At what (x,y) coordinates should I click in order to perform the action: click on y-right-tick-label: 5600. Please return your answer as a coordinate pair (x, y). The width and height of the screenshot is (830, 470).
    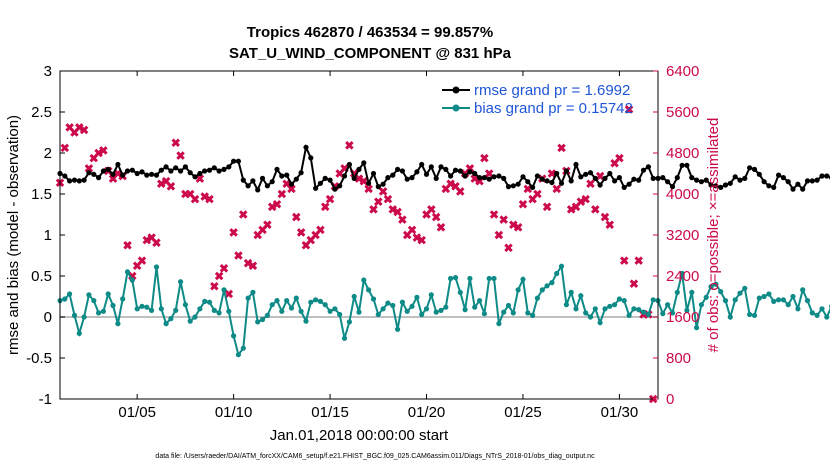
    Looking at the image, I should click on (682, 112).